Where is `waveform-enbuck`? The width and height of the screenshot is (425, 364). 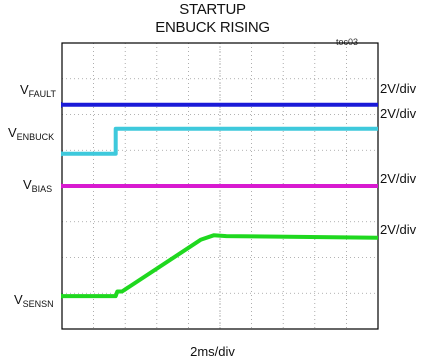
waveform-enbuck is located at coordinates (220, 141).